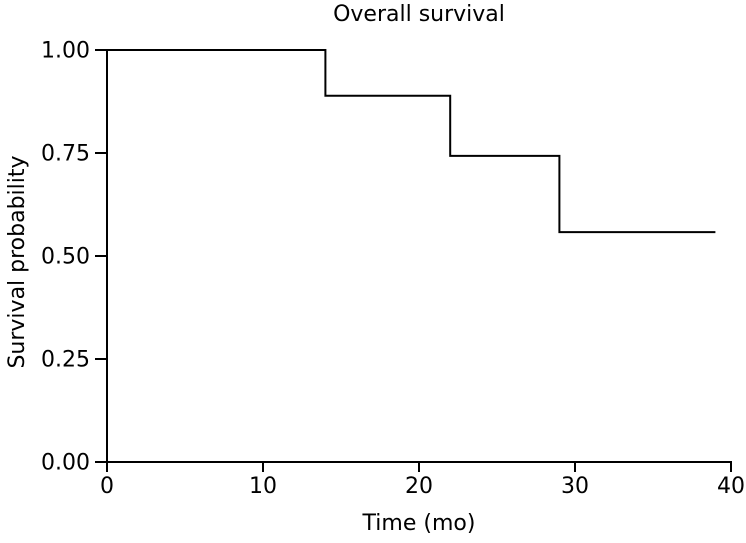  I want to click on y-tick-label: 0.75, so click(65, 154).